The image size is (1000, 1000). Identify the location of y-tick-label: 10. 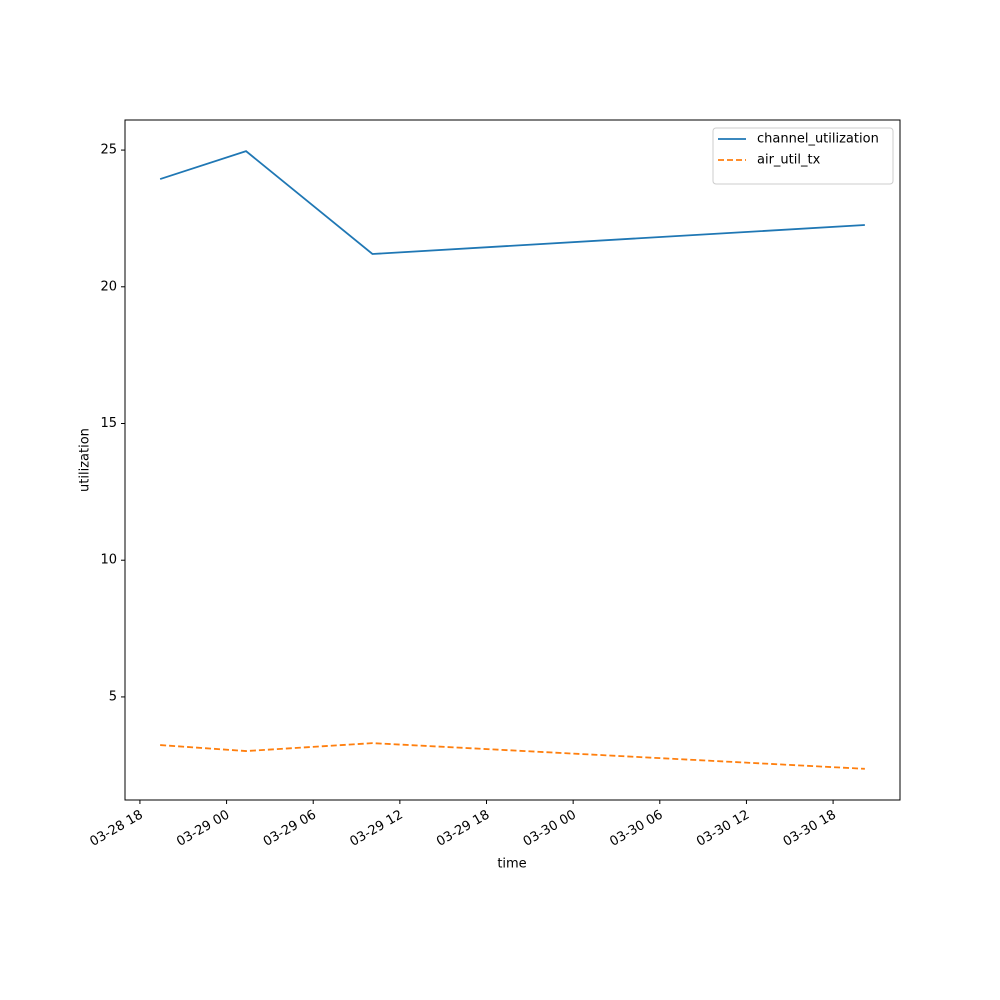
(108, 560).